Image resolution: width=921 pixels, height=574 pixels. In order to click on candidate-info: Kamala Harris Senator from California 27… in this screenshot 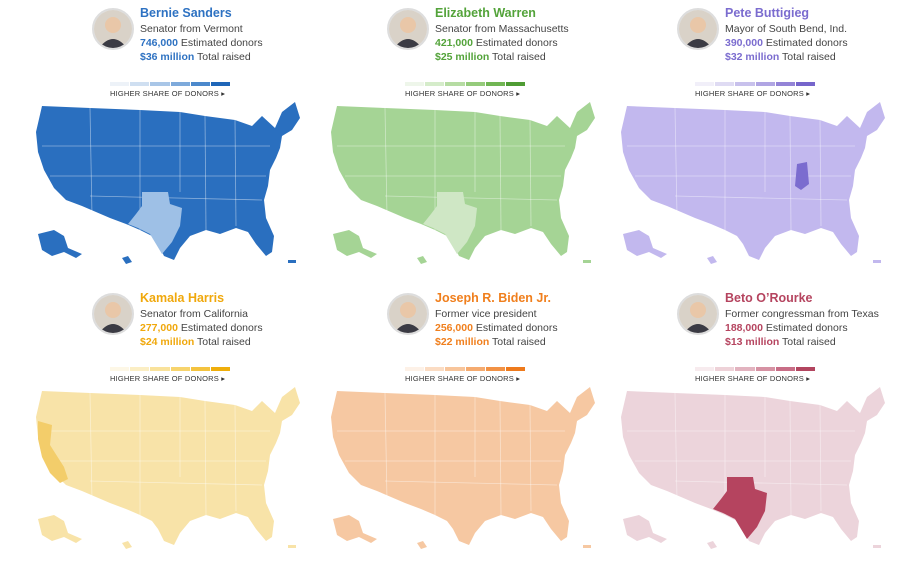, I will do `click(201, 320)`.